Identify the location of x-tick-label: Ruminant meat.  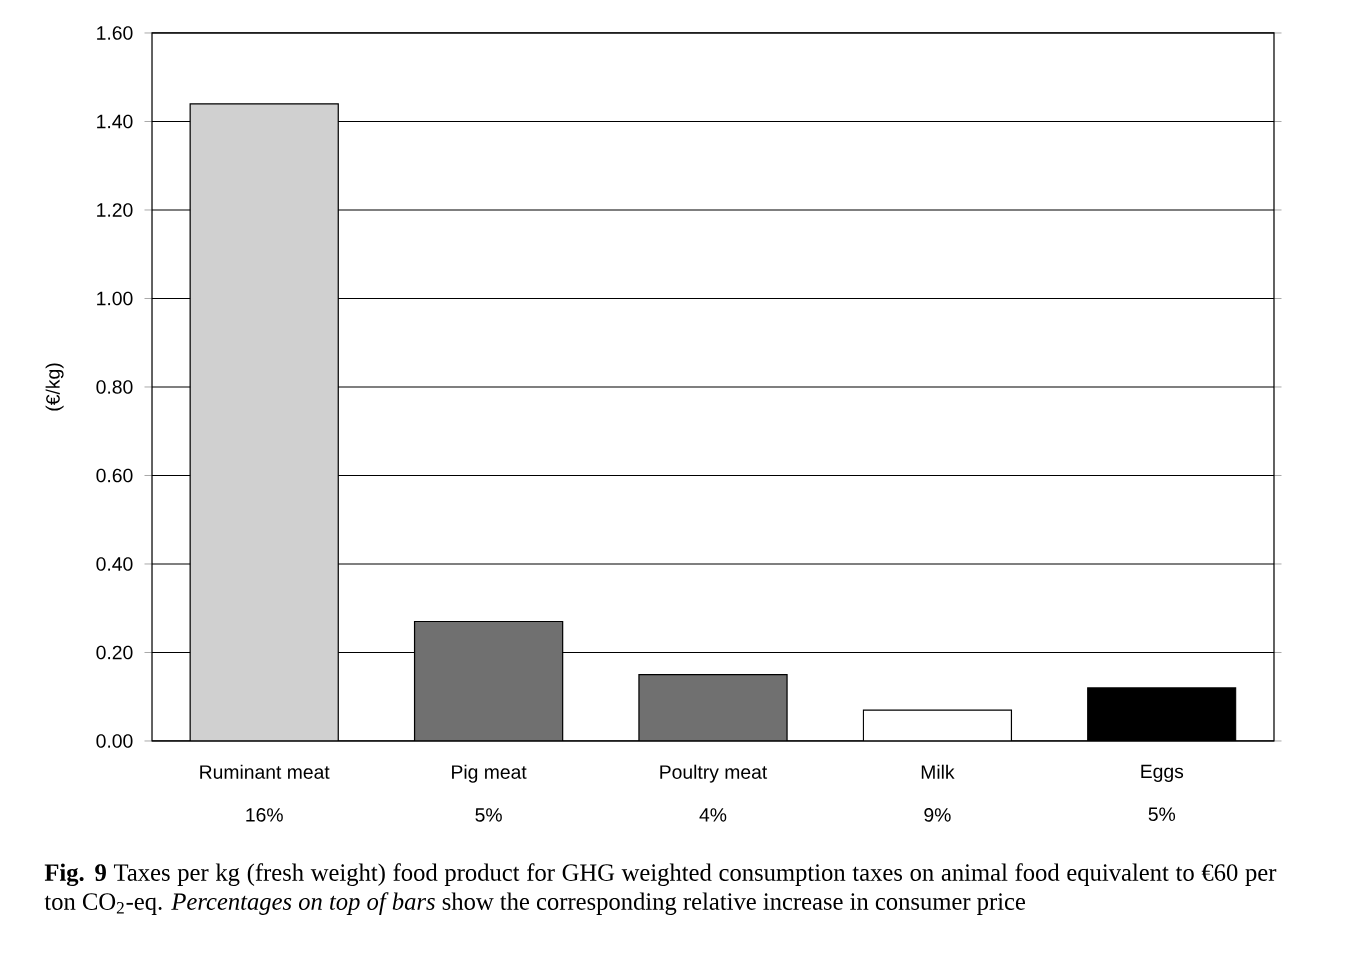
(265, 771).